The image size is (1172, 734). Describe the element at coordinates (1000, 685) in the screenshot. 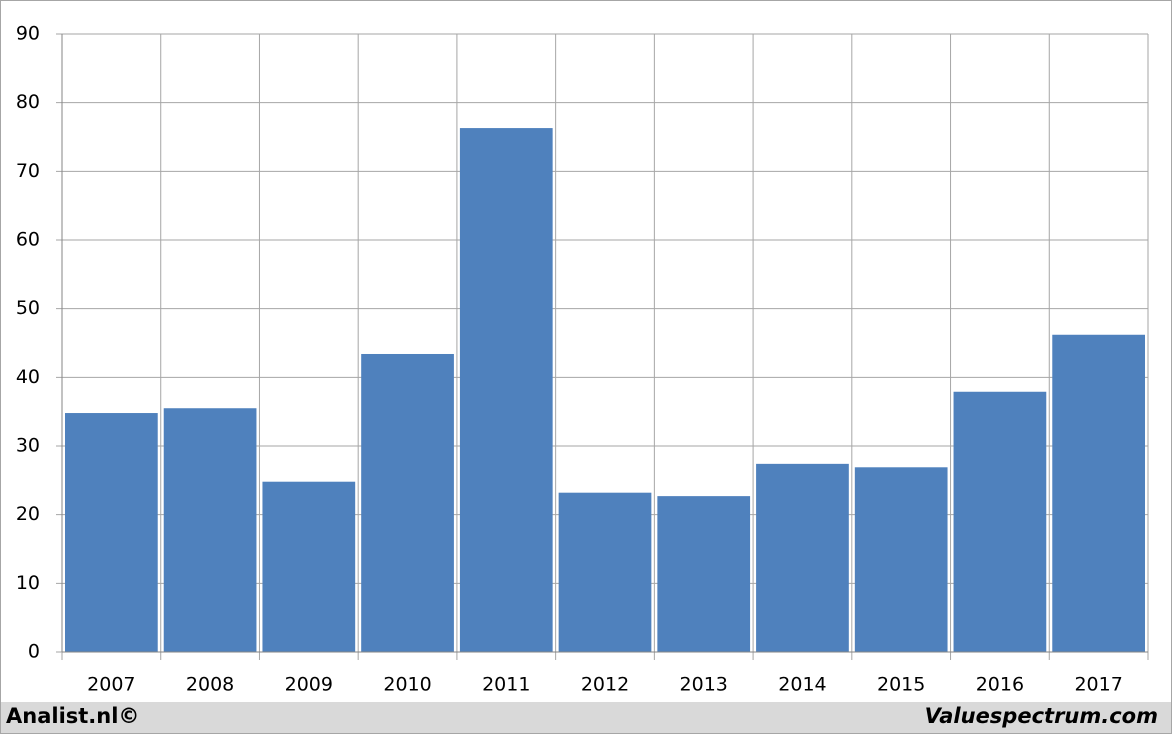

I see `x-tick-label: 2016` at that location.